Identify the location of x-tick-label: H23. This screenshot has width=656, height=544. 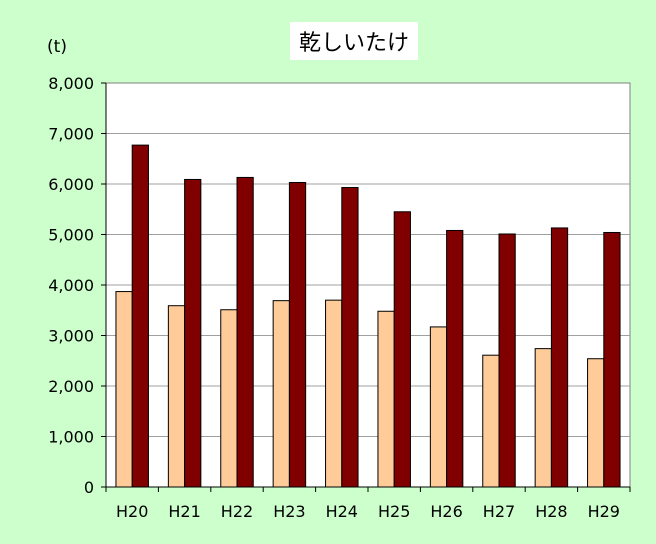
(289, 511).